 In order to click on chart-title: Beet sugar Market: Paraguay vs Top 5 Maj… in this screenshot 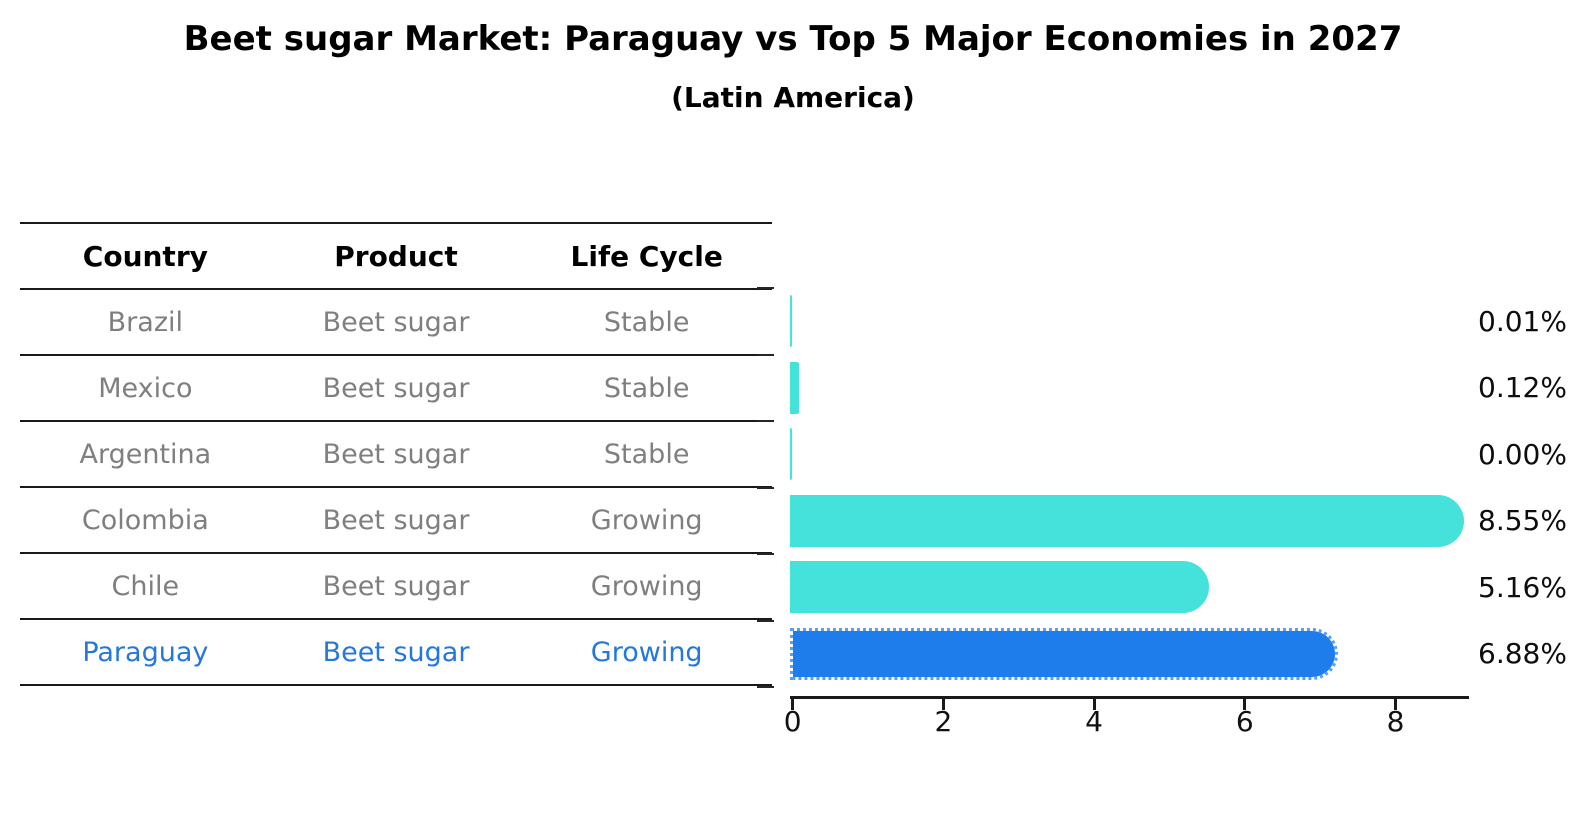, I will do `click(793, 39)`.